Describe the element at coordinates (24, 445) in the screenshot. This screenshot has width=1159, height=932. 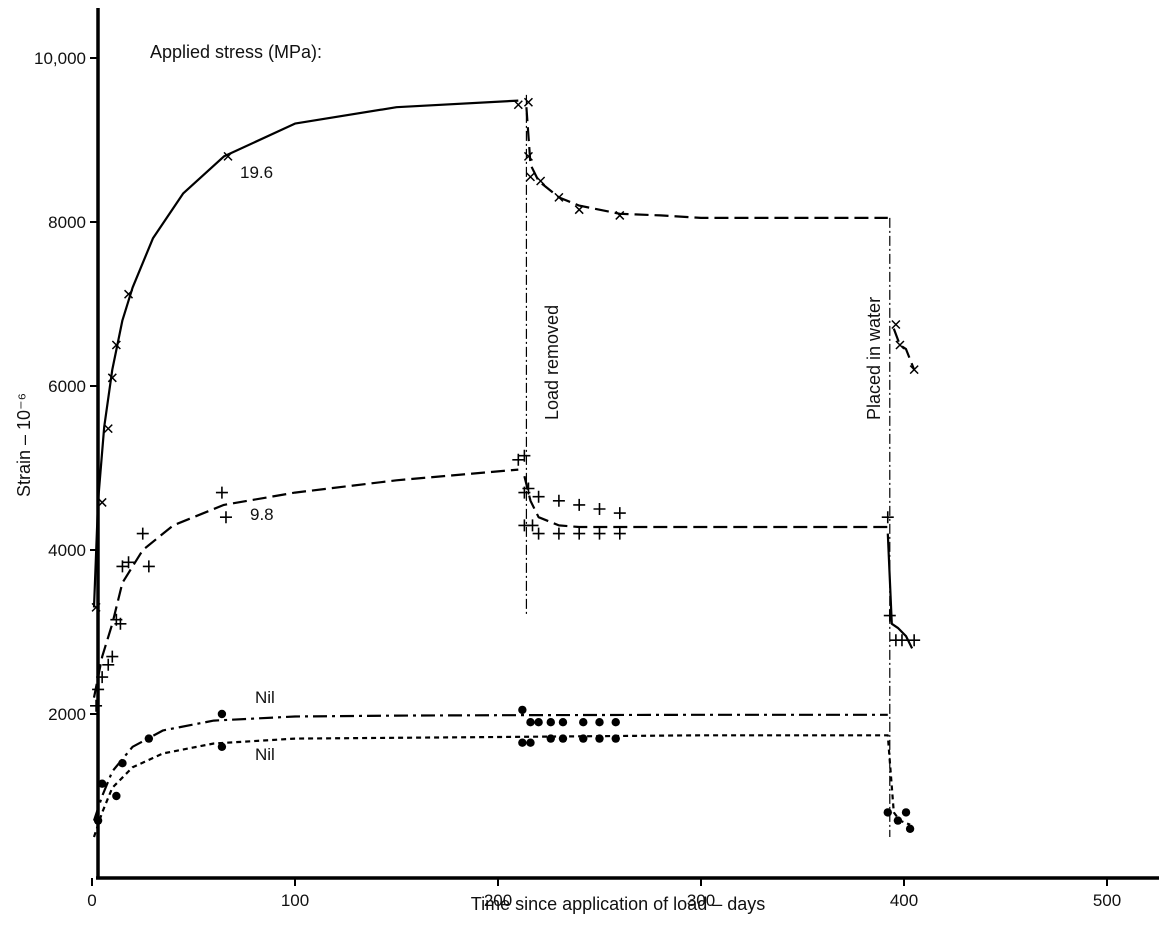
I see `y-axis-label: Strain – 10⁻⁶` at that location.